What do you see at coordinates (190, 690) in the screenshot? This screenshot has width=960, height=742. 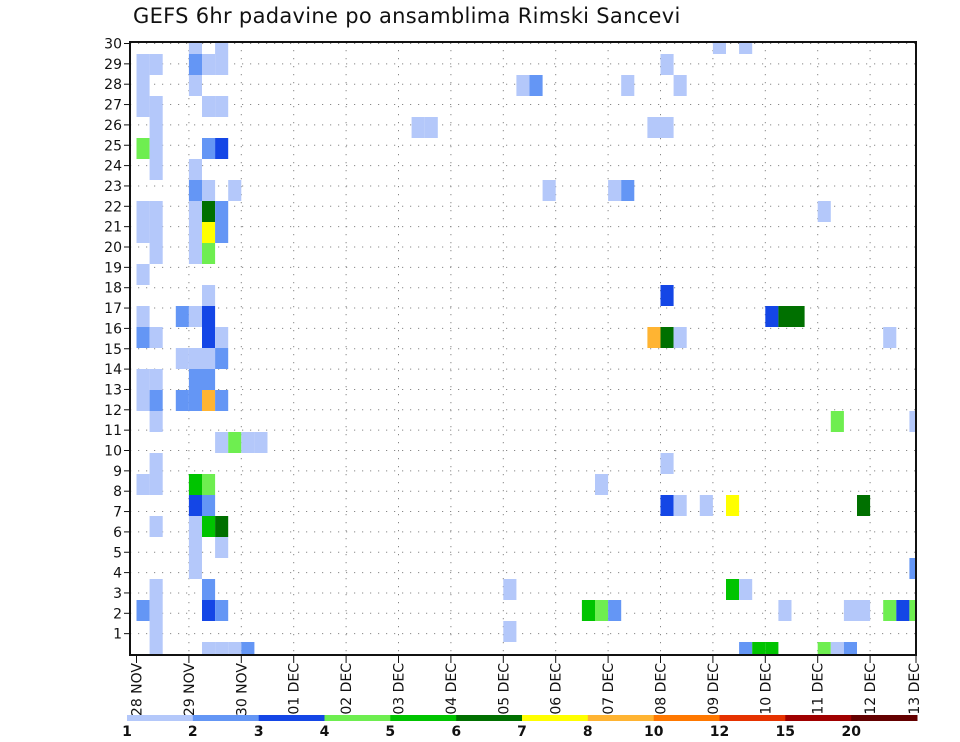 I see `x-tick-label: 29 NOV` at bounding box center [190, 690].